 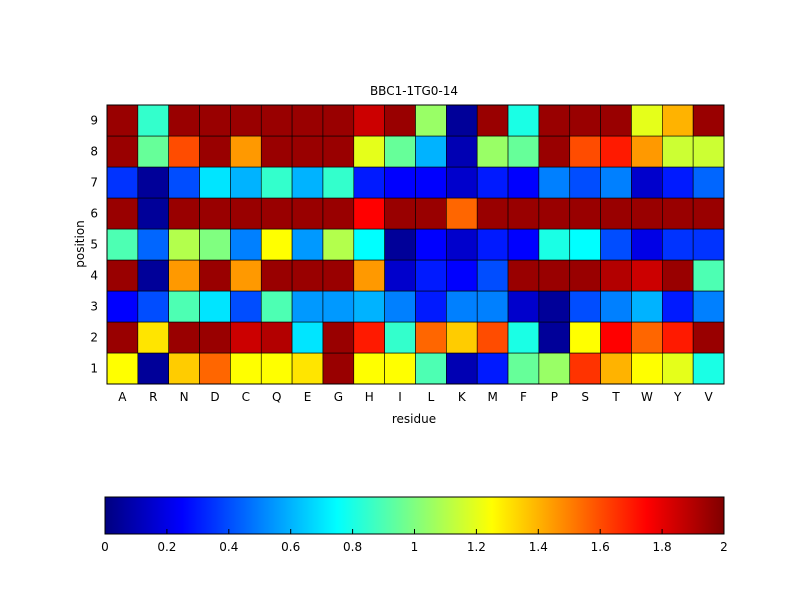 What do you see at coordinates (677, 397) in the screenshot?
I see `x-tick-label: Y` at bounding box center [677, 397].